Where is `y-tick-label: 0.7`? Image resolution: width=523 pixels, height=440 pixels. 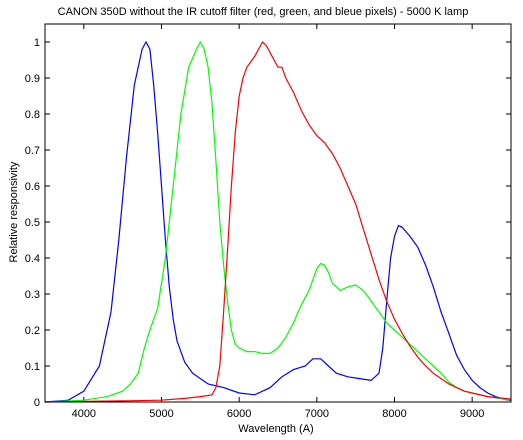
y-tick-label: 0.7 is located at coordinates (32, 151).